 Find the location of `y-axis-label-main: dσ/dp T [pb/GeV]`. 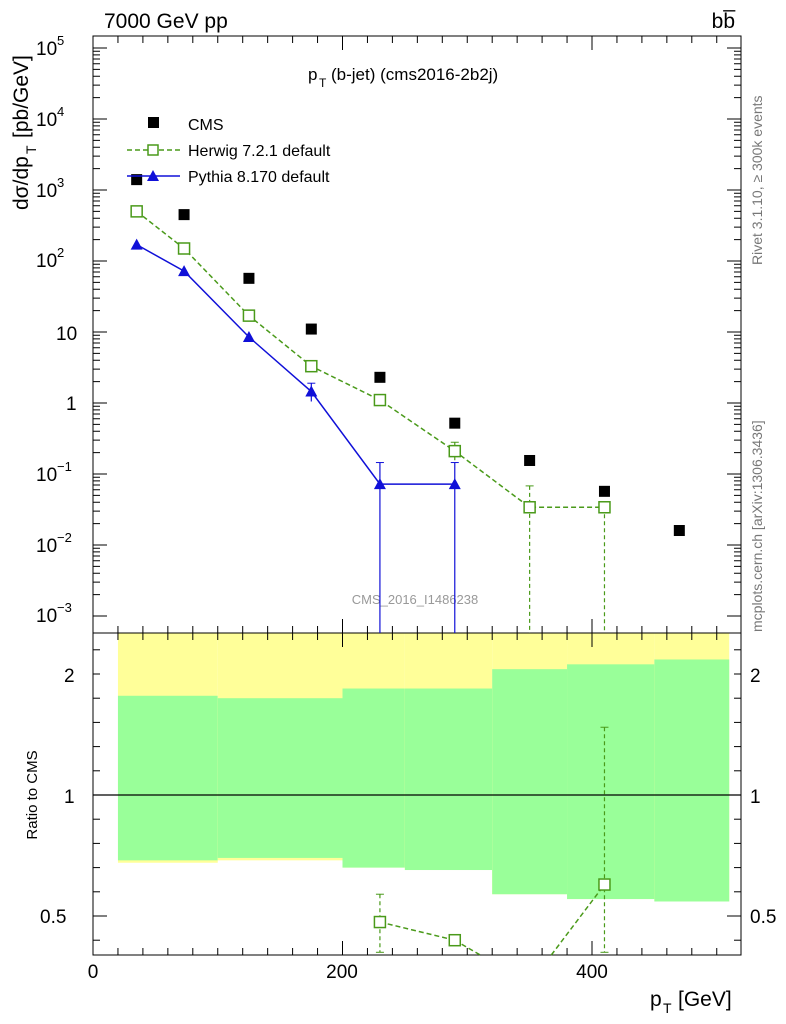

y-axis-label-main: dσ/dp T [pb/GeV] is located at coordinates (24, 132).